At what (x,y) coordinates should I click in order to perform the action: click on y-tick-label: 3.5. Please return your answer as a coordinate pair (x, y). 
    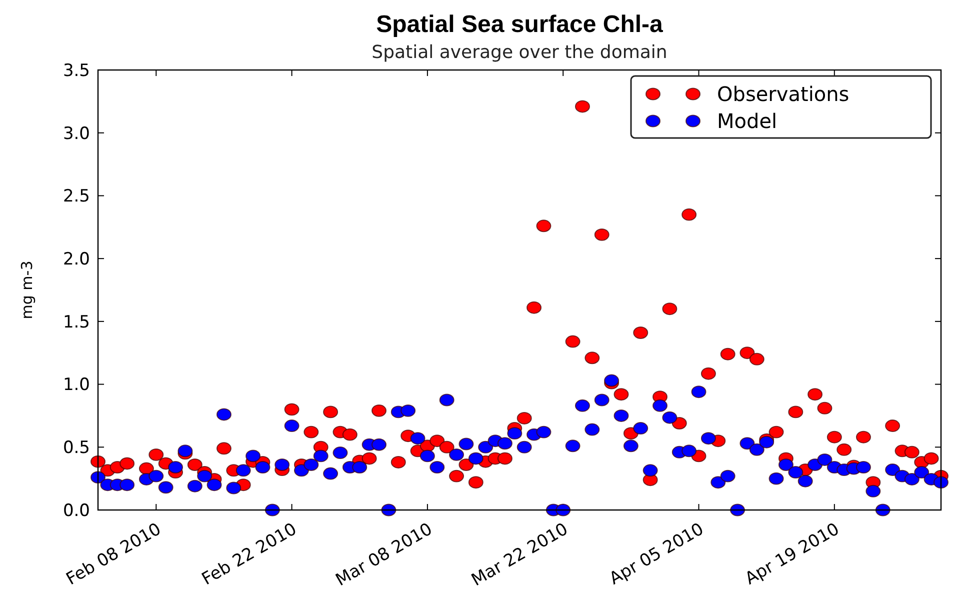
    Looking at the image, I should click on (76, 70).